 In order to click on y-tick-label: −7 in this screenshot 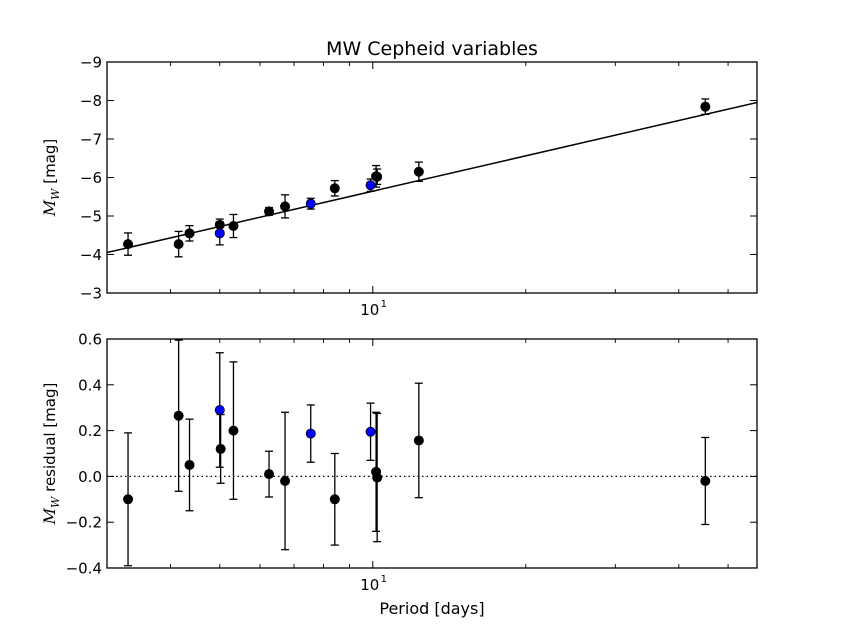, I will do `click(91, 140)`.